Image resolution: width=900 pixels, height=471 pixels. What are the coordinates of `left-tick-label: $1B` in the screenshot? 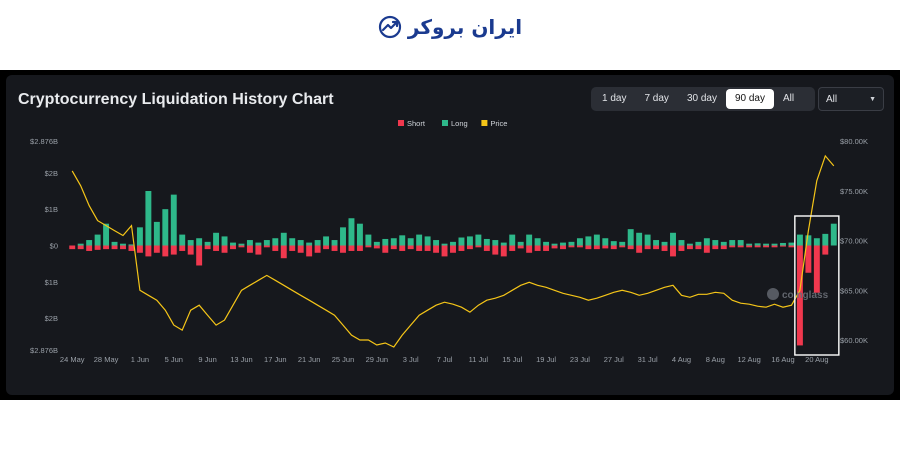 It's located at (51, 209).